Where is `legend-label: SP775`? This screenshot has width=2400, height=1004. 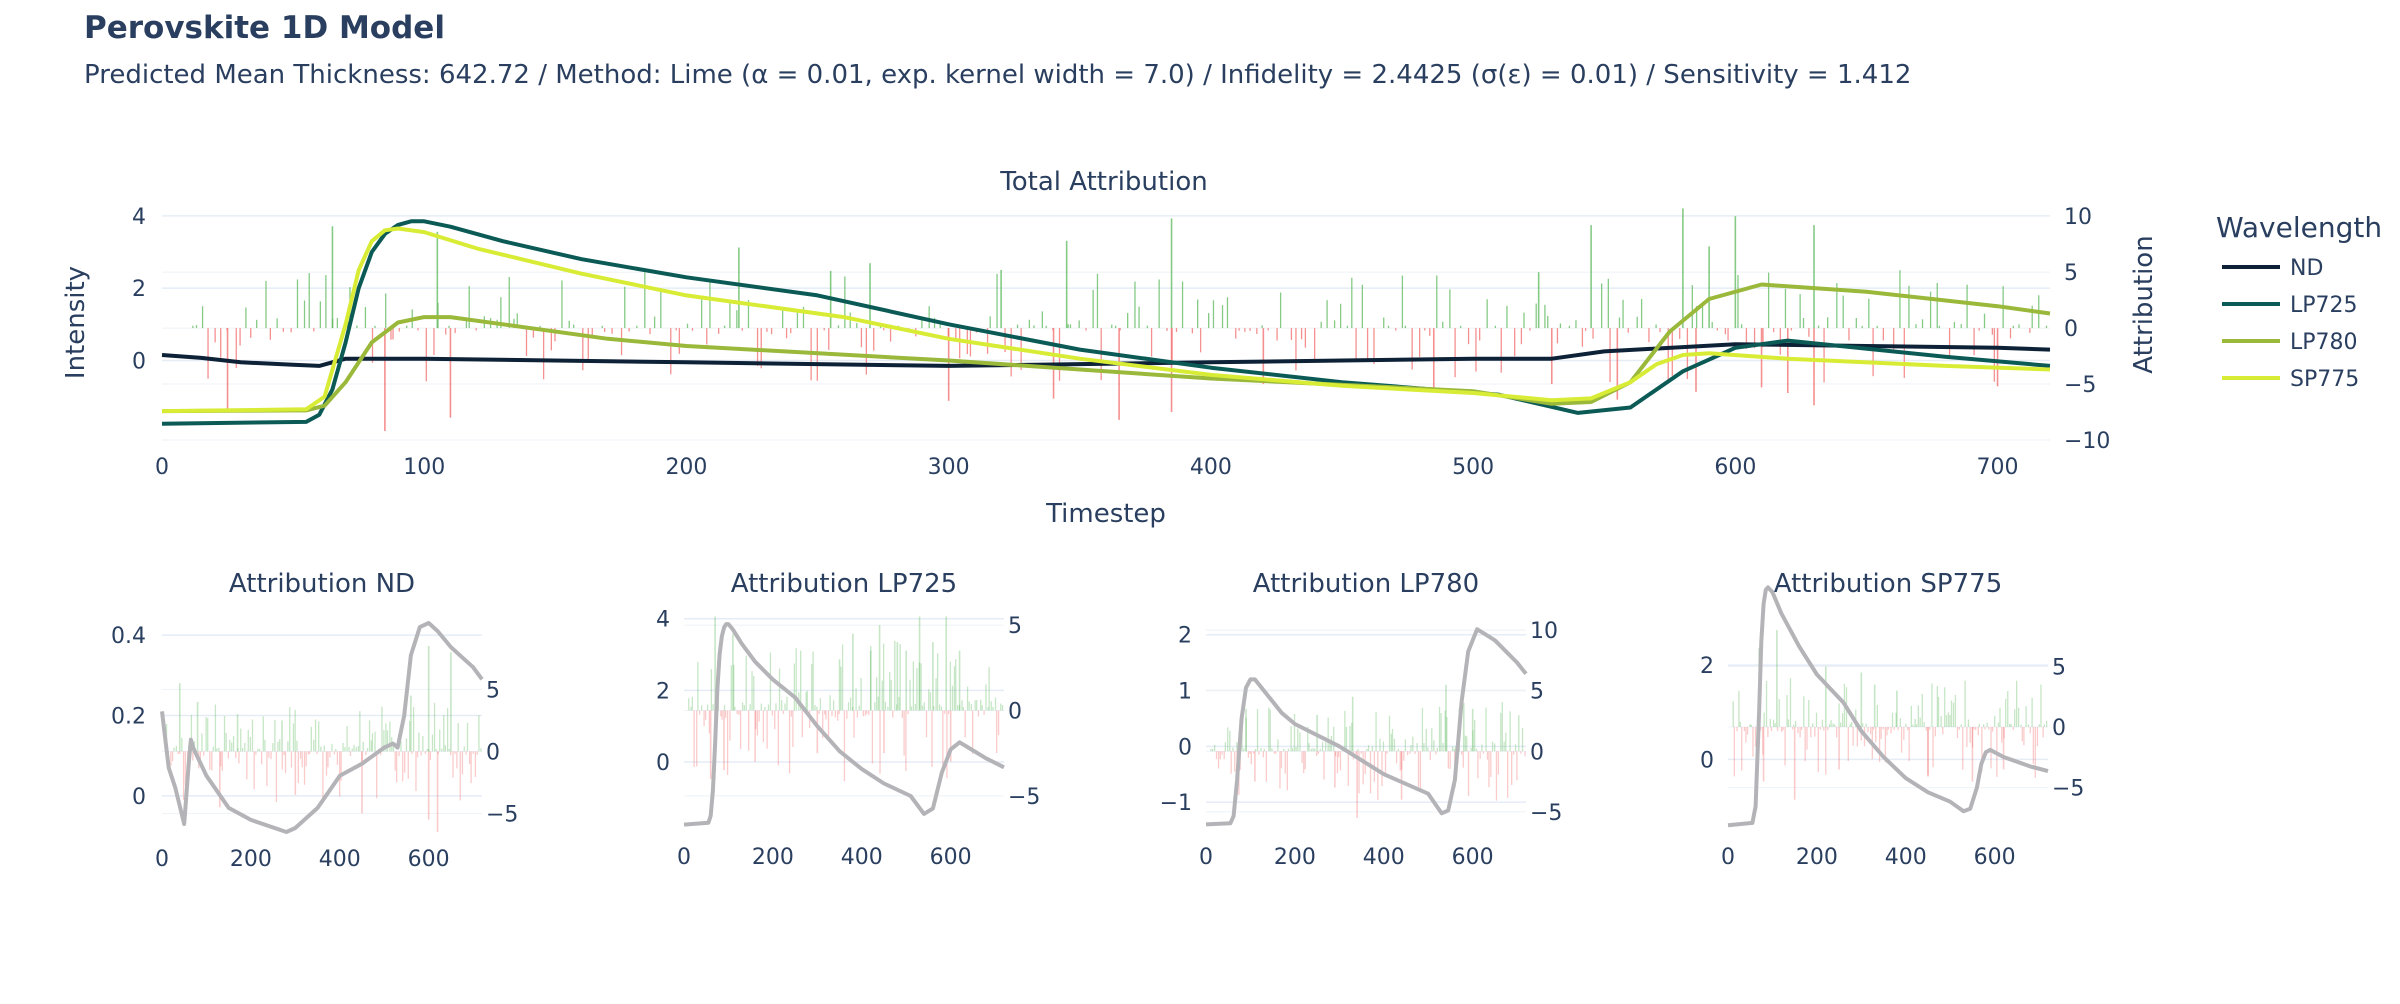
legend-label: SP775 is located at coordinates (2324, 379).